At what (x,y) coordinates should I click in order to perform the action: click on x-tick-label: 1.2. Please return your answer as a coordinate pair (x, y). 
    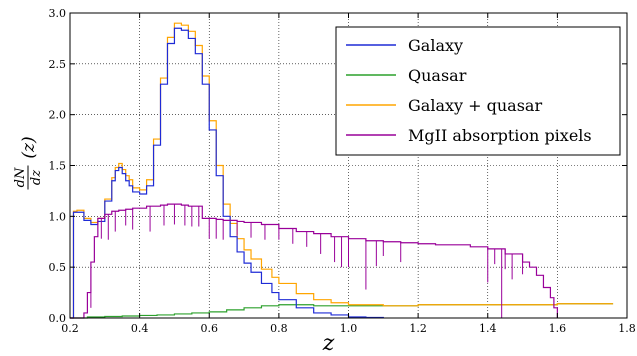
    Looking at the image, I should click on (418, 328).